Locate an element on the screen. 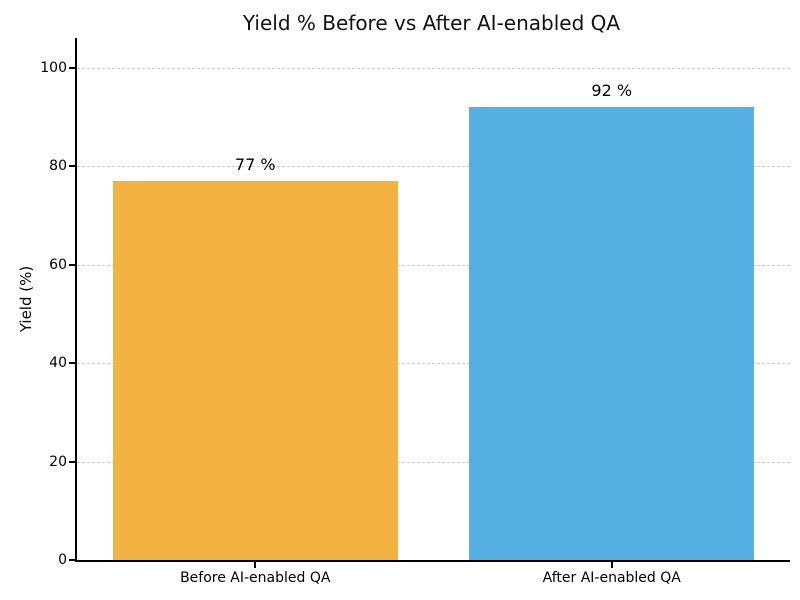 This screenshot has height=600, width=800. y-axis-label: Yield (%) is located at coordinates (26, 299).